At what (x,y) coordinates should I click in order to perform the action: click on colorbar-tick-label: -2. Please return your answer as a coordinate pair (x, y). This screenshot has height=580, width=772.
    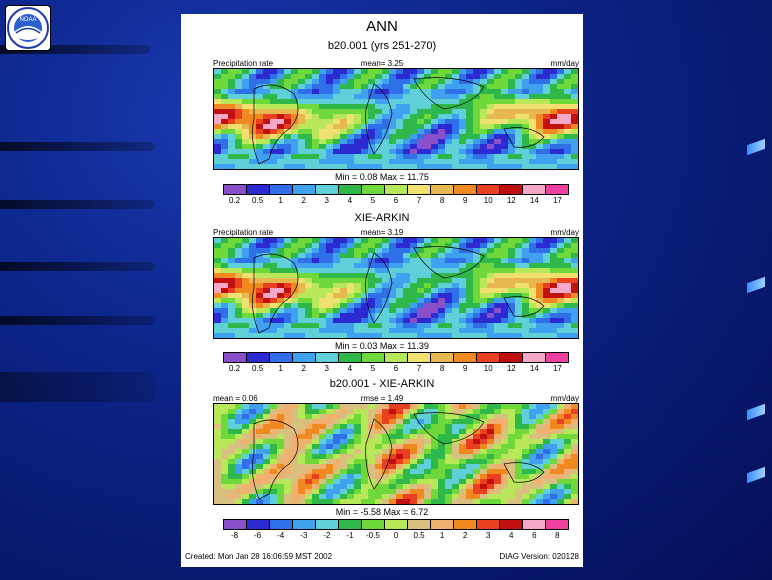
    Looking at the image, I should click on (327, 535).